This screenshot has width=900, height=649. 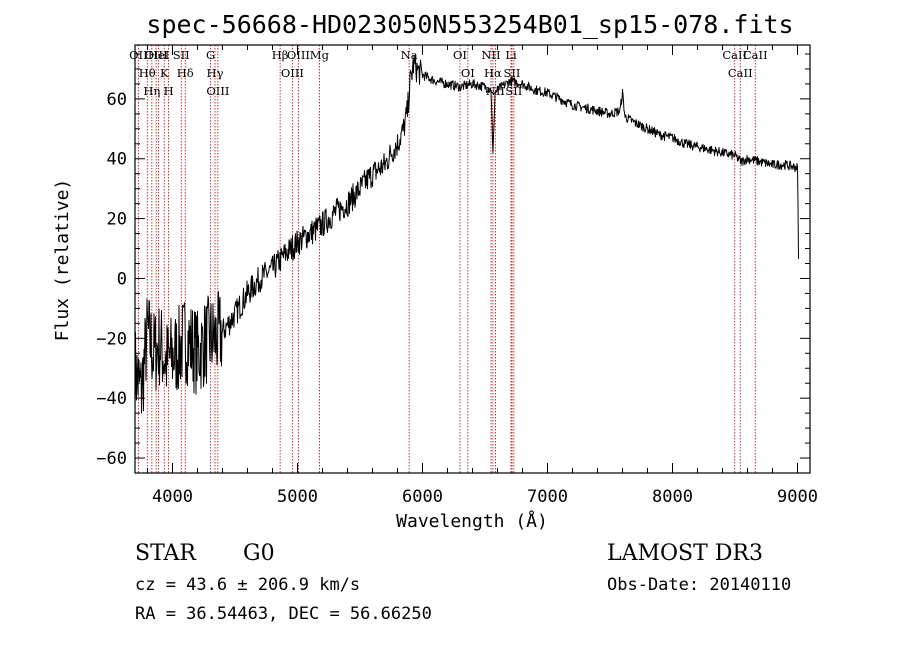 What do you see at coordinates (117, 100) in the screenshot?
I see `y-tick-label: 60` at bounding box center [117, 100].